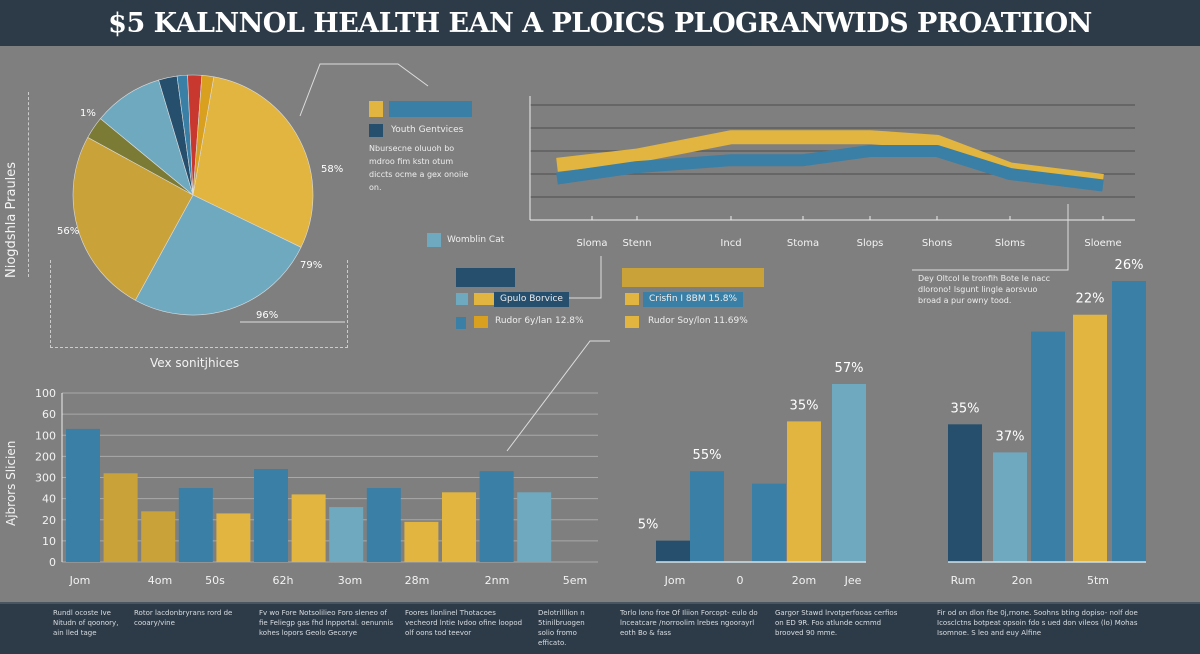 This screenshot has height=654, width=1200. Describe the element at coordinates (283, 580) in the screenshot. I see `x-tick-label: 62h` at that location.